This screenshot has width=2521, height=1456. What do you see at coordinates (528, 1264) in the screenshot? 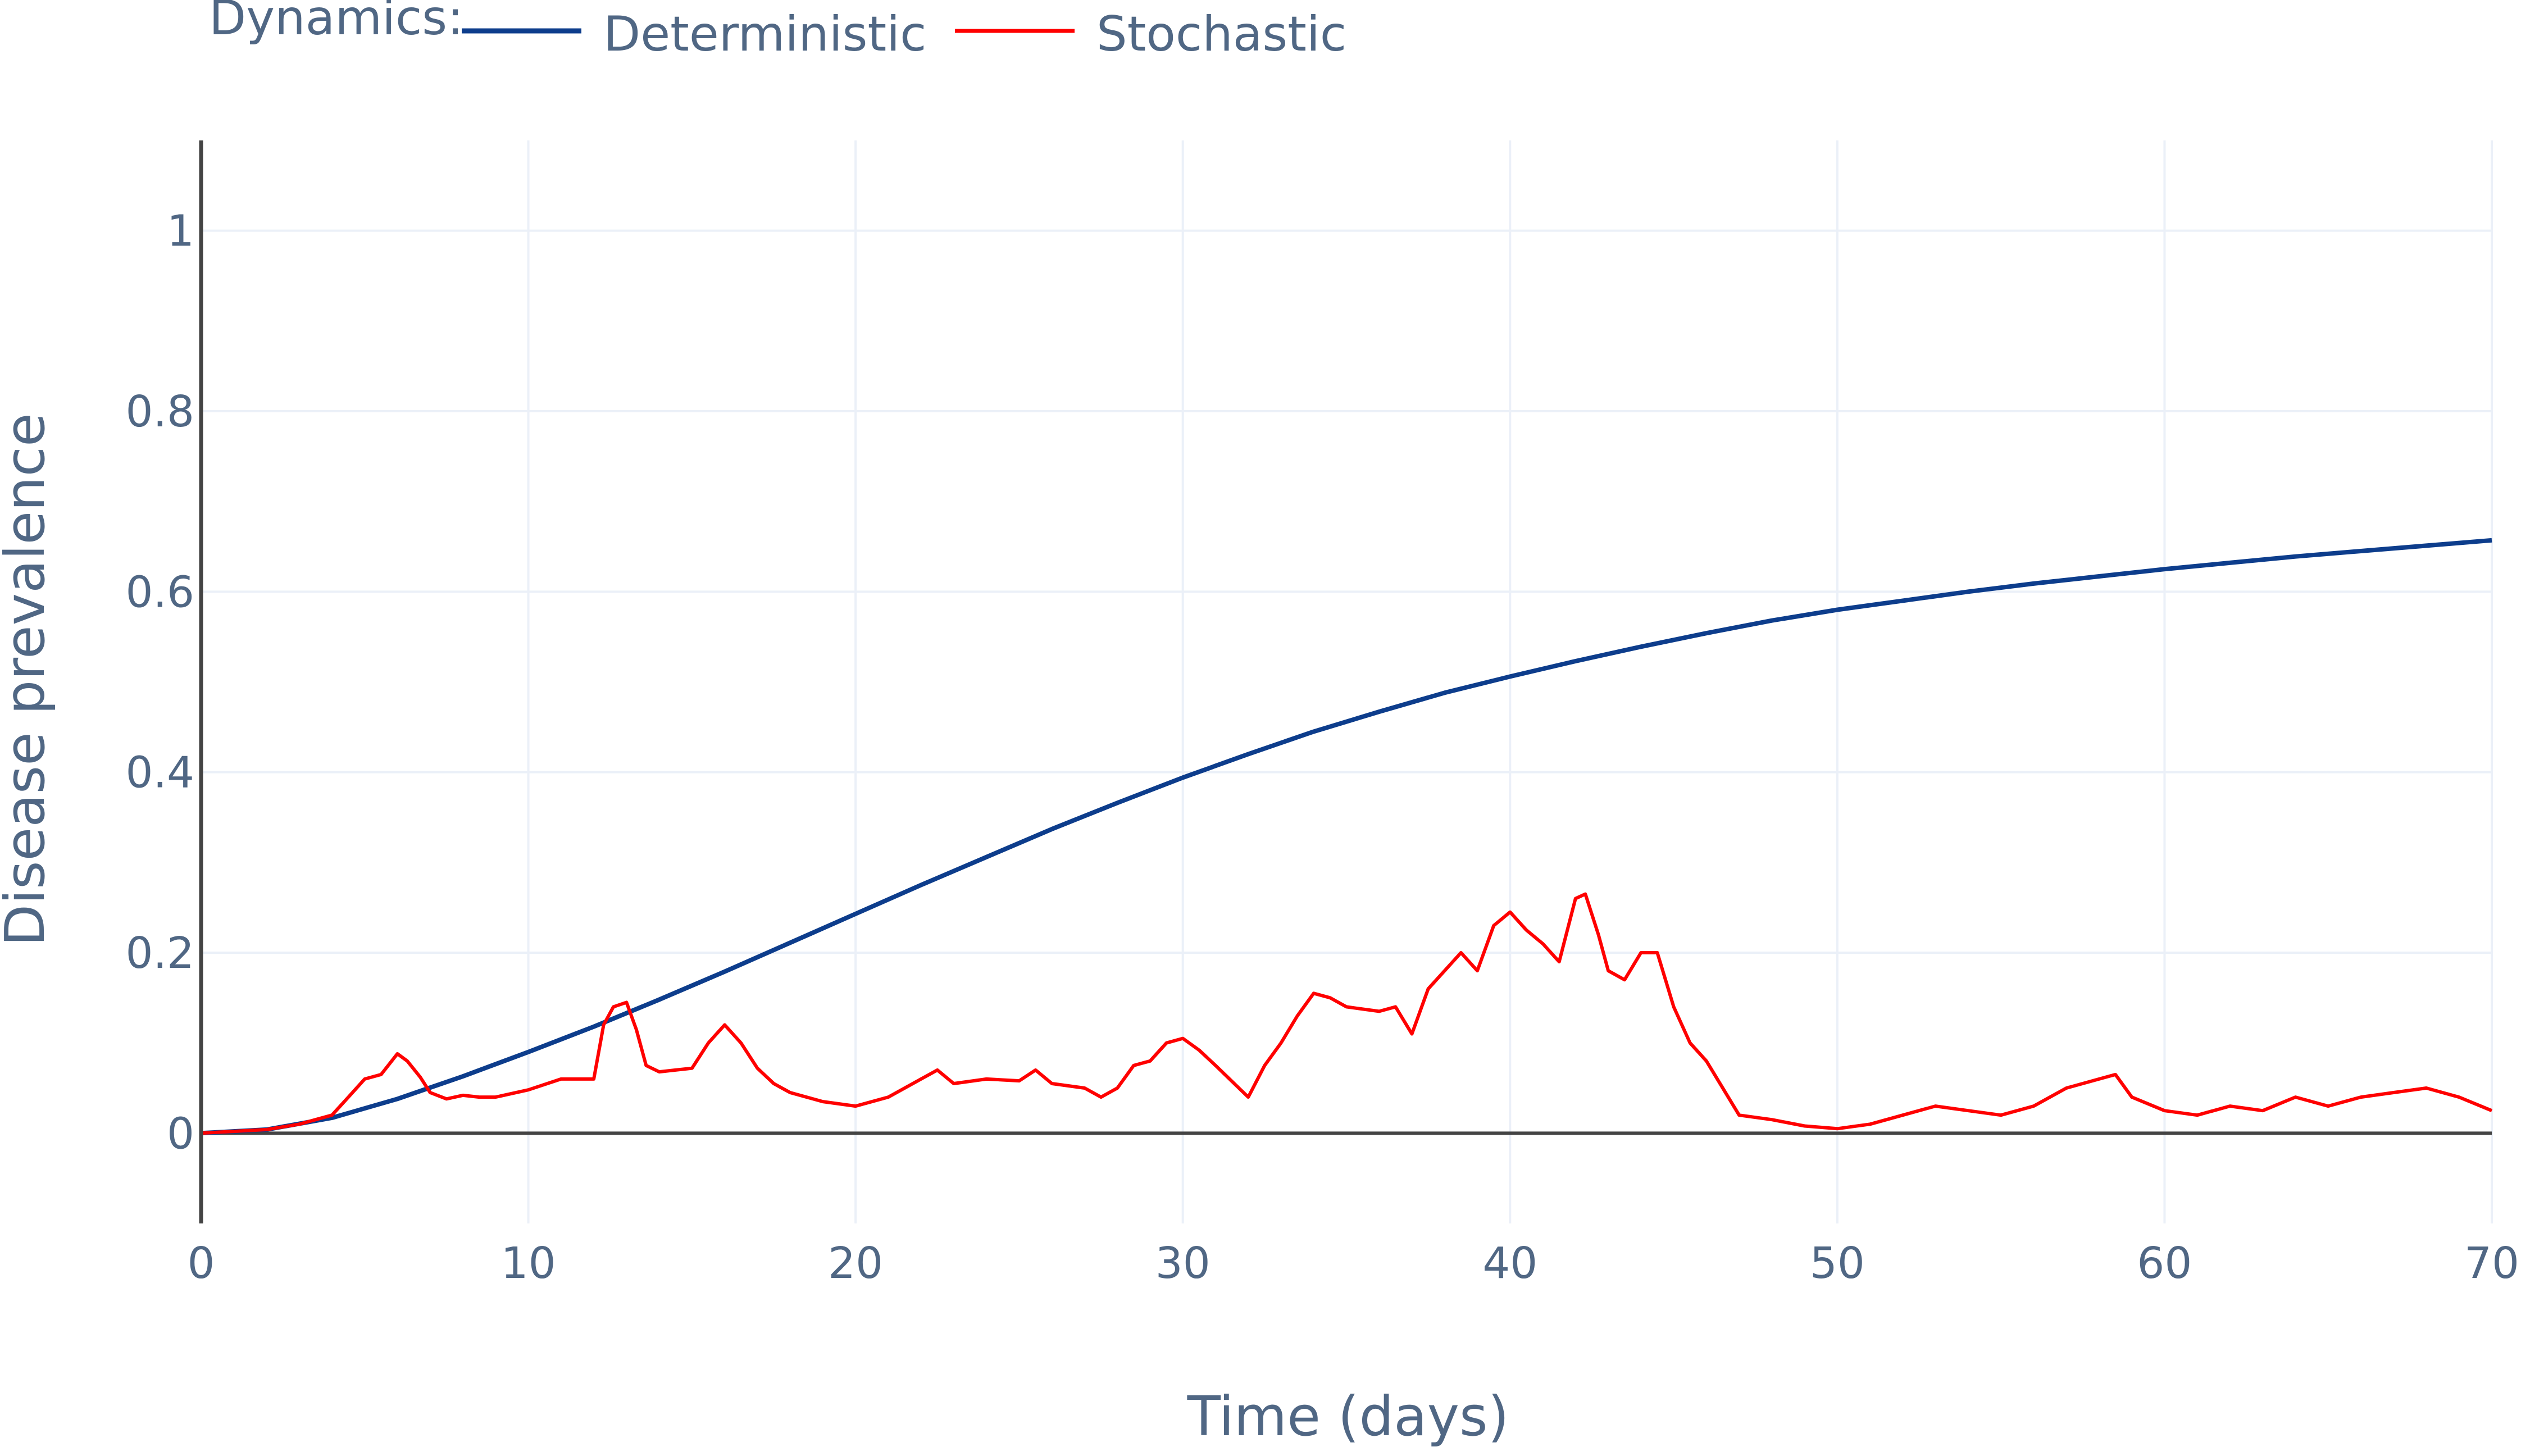
I see `x-tick-label: 10` at bounding box center [528, 1264].